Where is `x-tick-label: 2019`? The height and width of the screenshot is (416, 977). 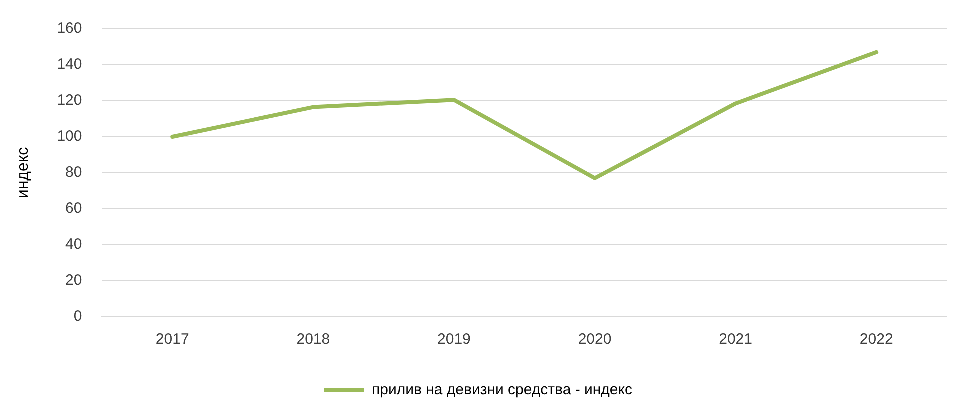 x-tick-label: 2019 is located at coordinates (454, 339).